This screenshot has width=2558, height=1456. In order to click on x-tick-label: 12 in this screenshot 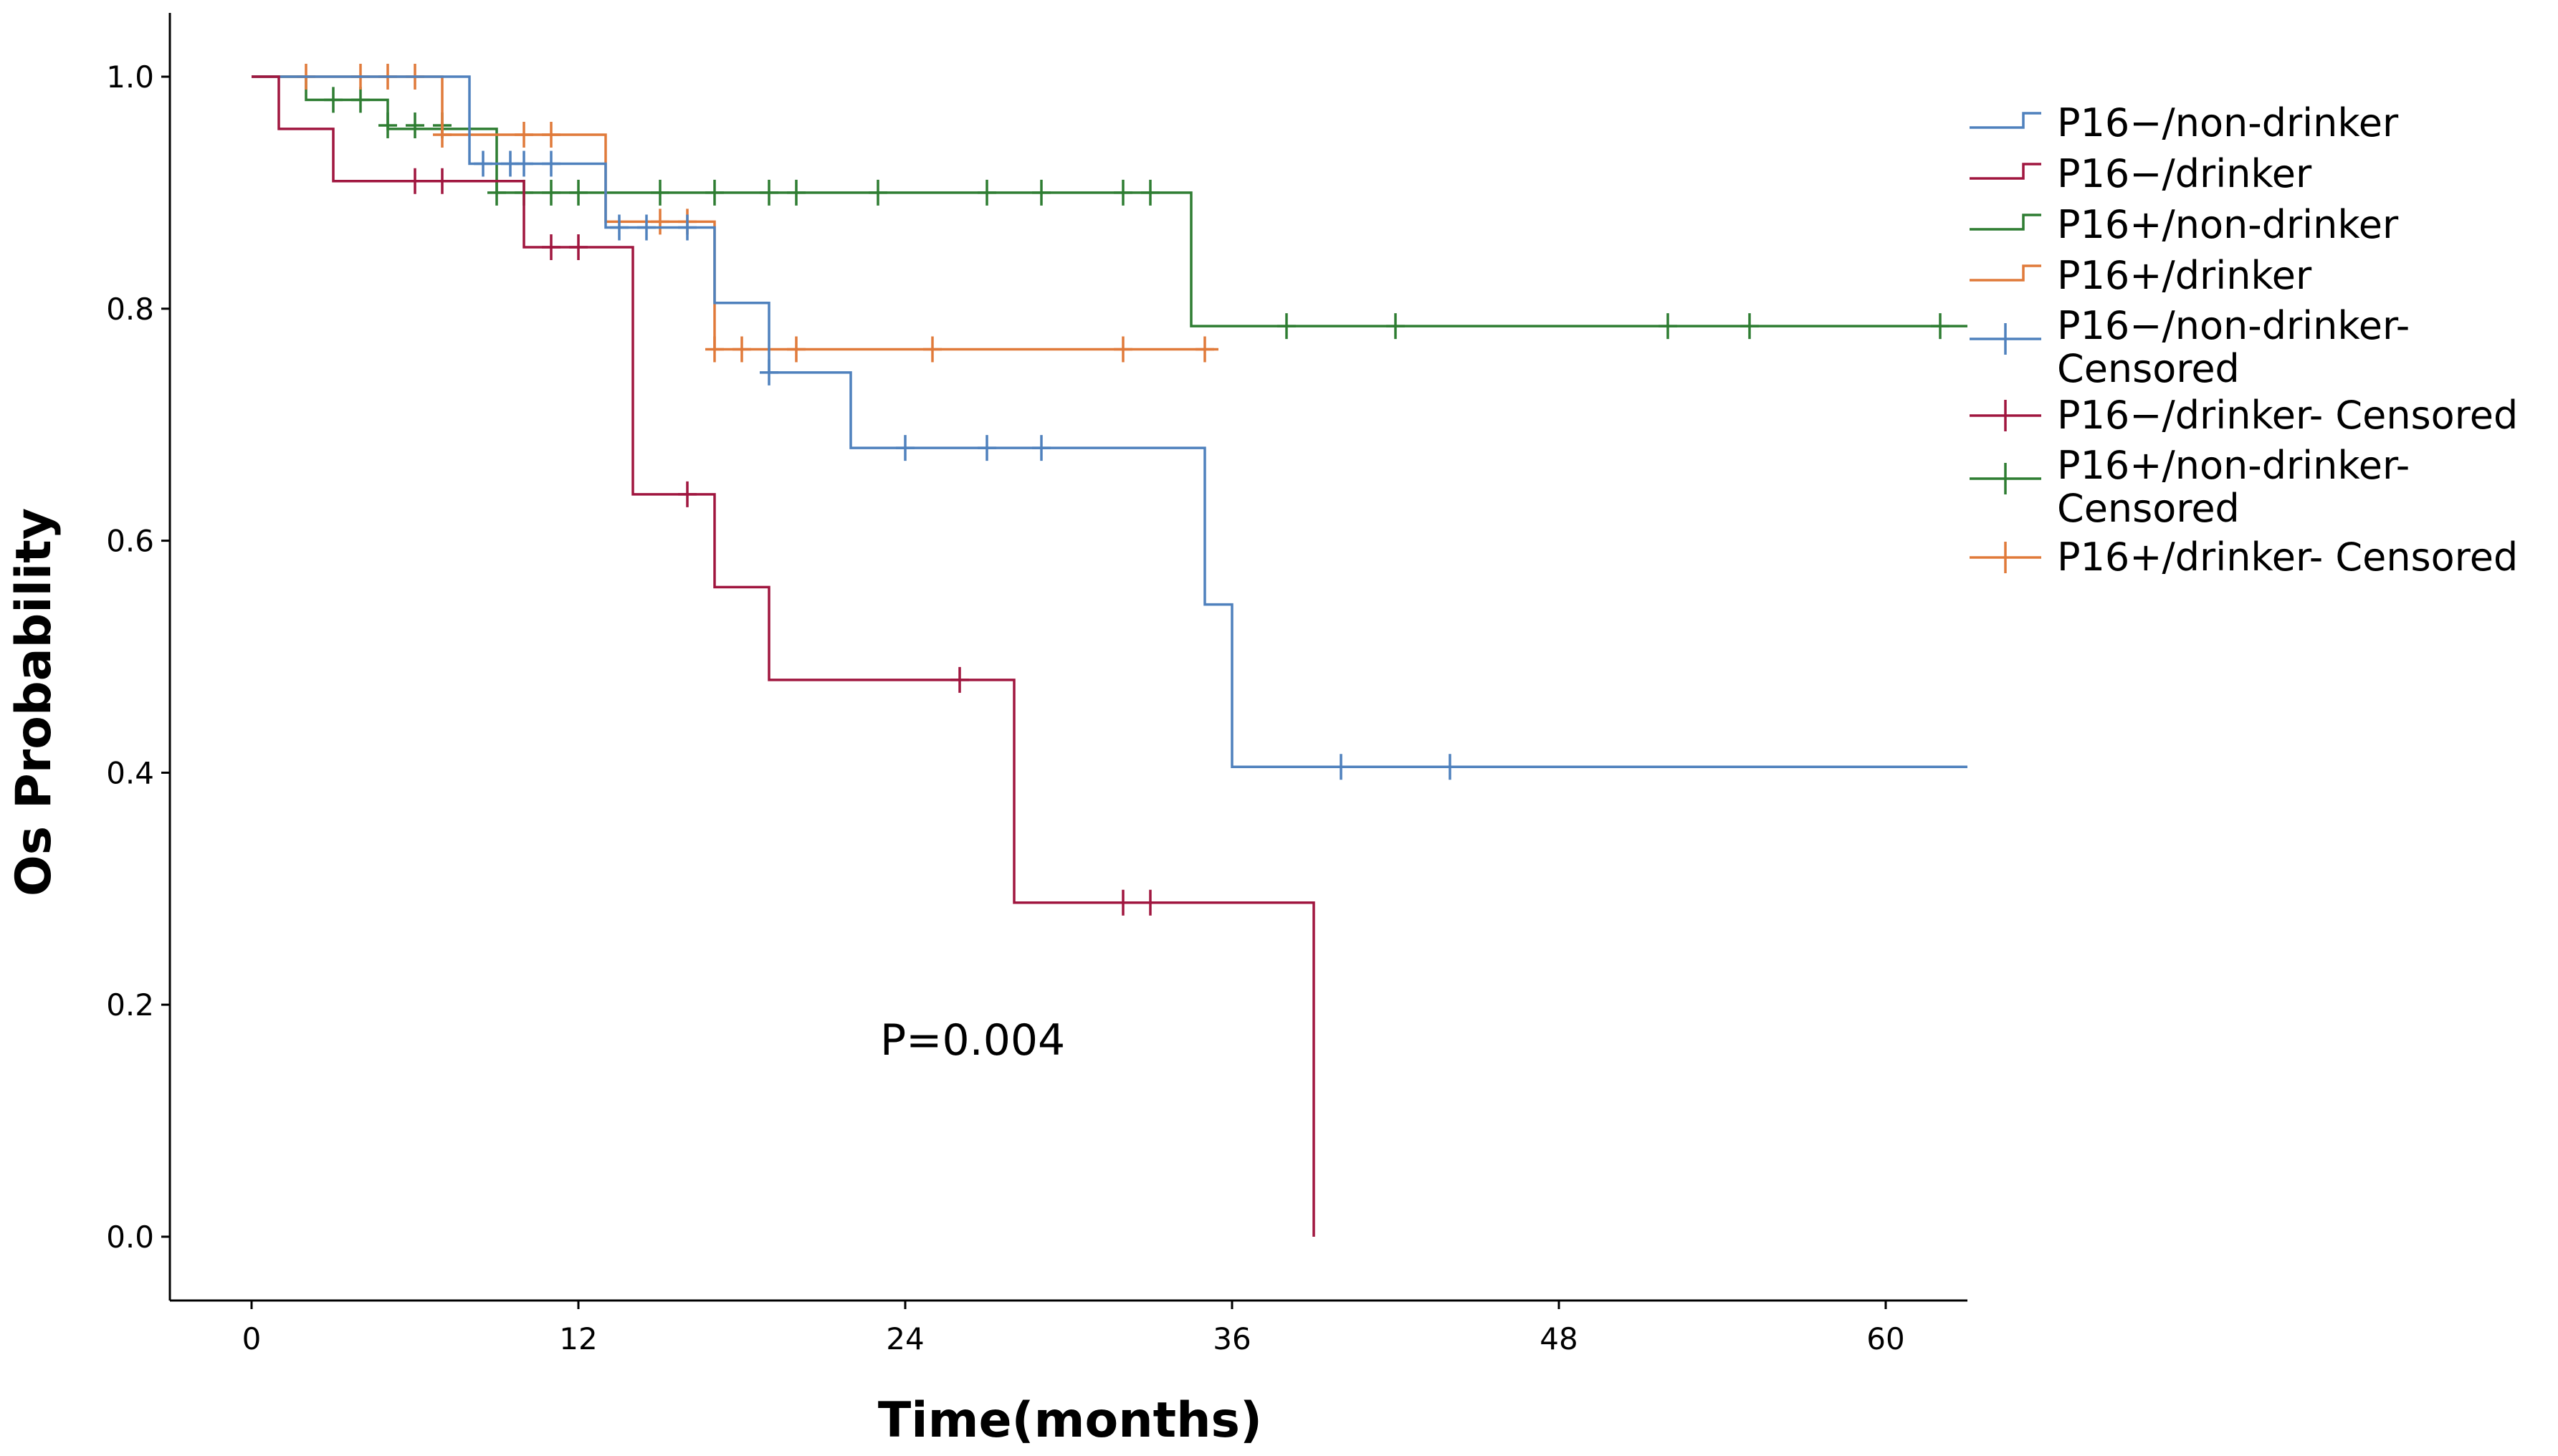, I will do `click(578, 1338)`.